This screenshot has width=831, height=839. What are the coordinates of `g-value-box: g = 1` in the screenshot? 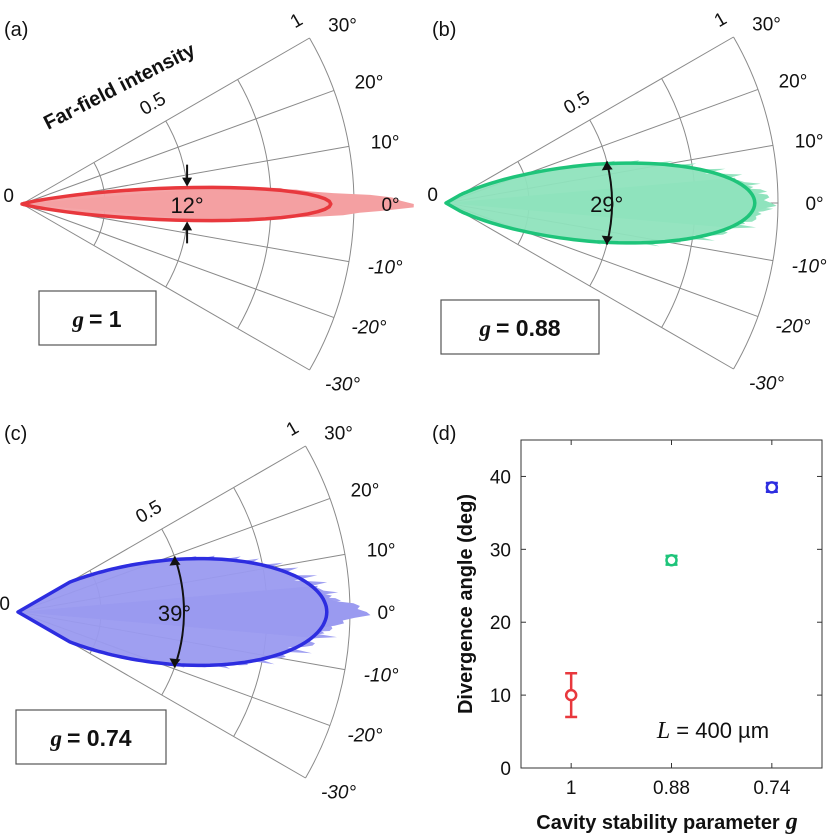 It's located at (97, 318).